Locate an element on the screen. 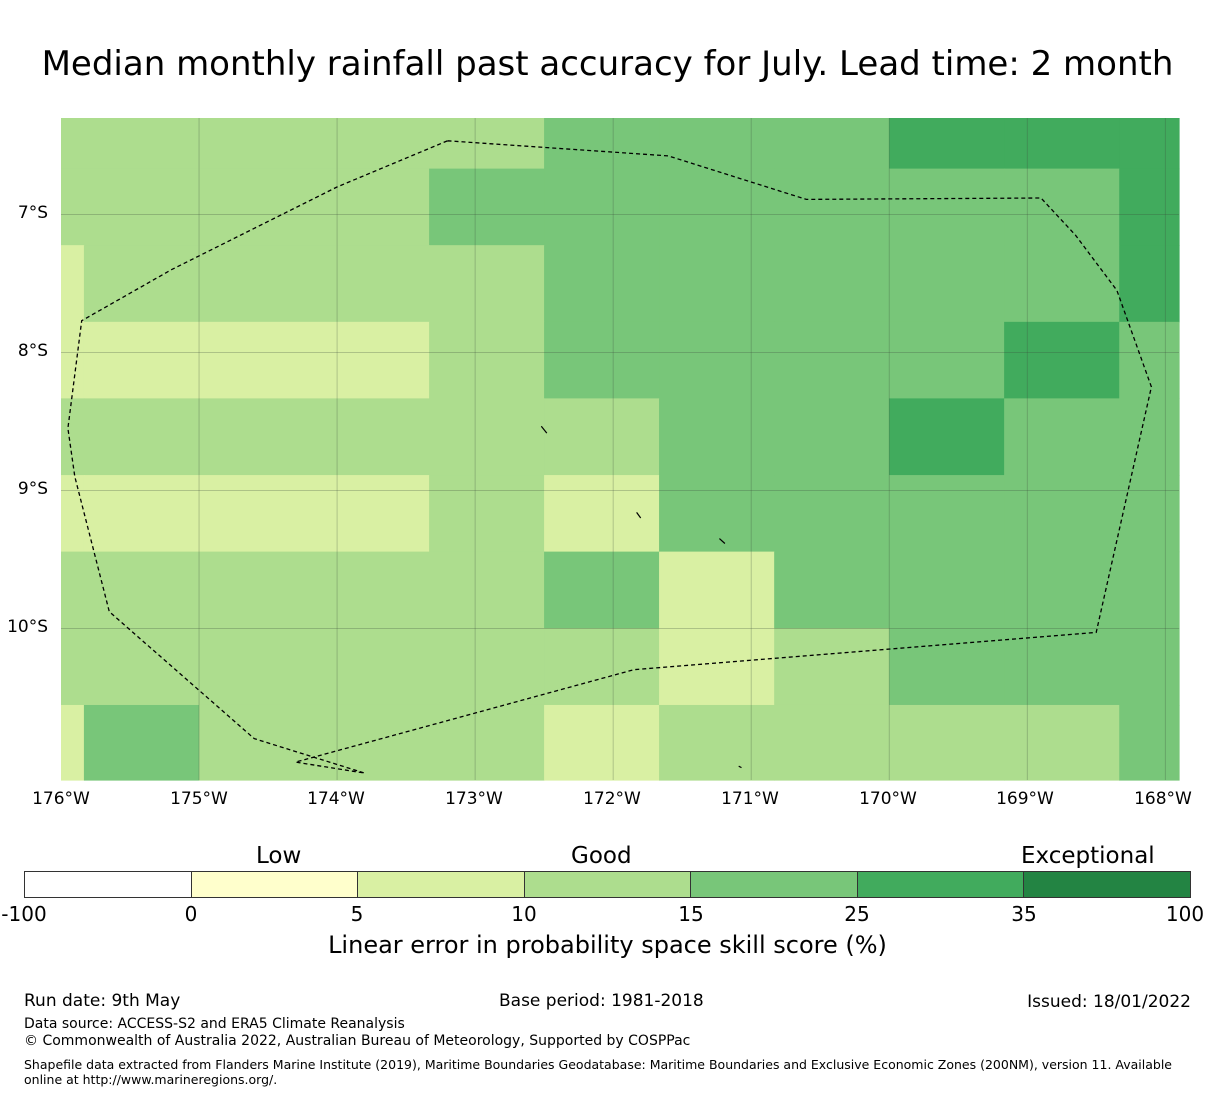 The image size is (1215, 1095). lat-label-10s: 10°S is located at coordinates (27, 627).